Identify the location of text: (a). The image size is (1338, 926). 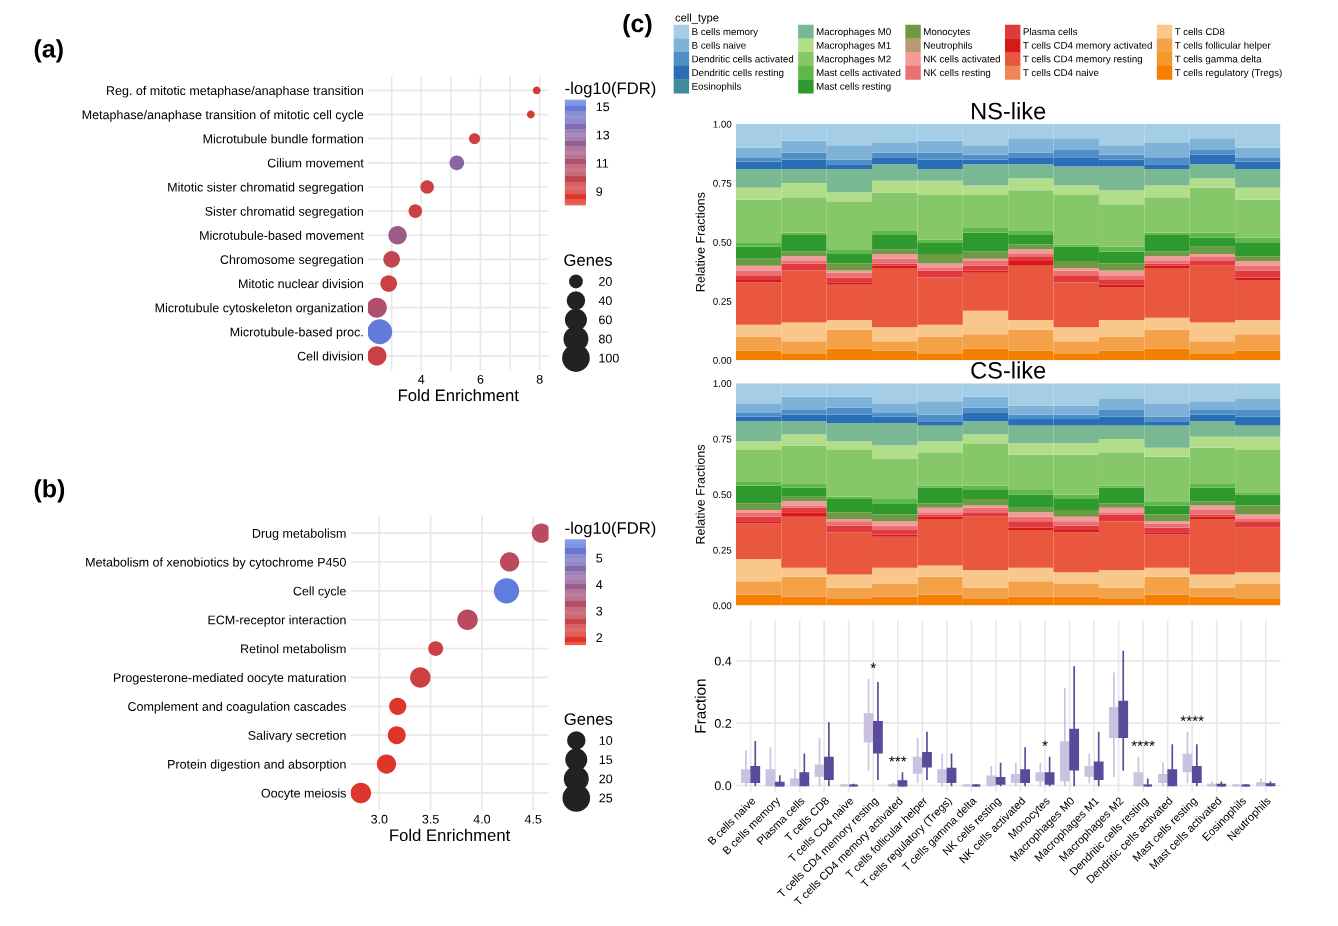
(48, 51).